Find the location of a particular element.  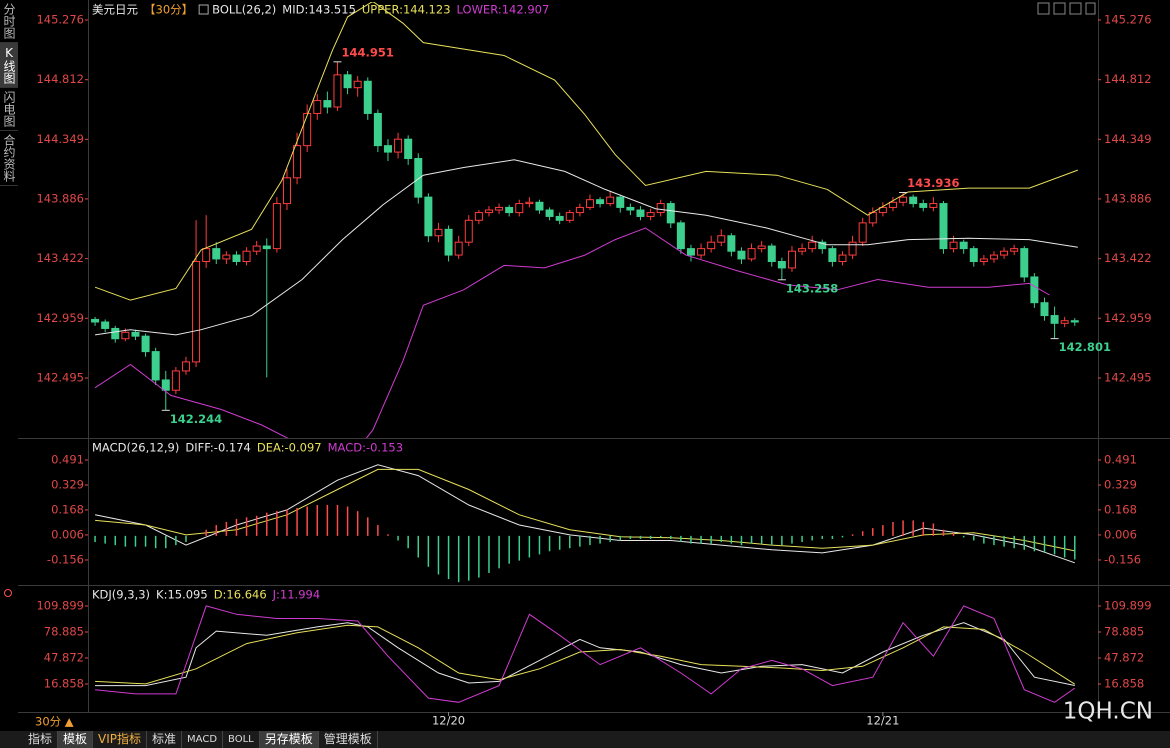

watermark: 1QH.CN is located at coordinates (1108, 712).